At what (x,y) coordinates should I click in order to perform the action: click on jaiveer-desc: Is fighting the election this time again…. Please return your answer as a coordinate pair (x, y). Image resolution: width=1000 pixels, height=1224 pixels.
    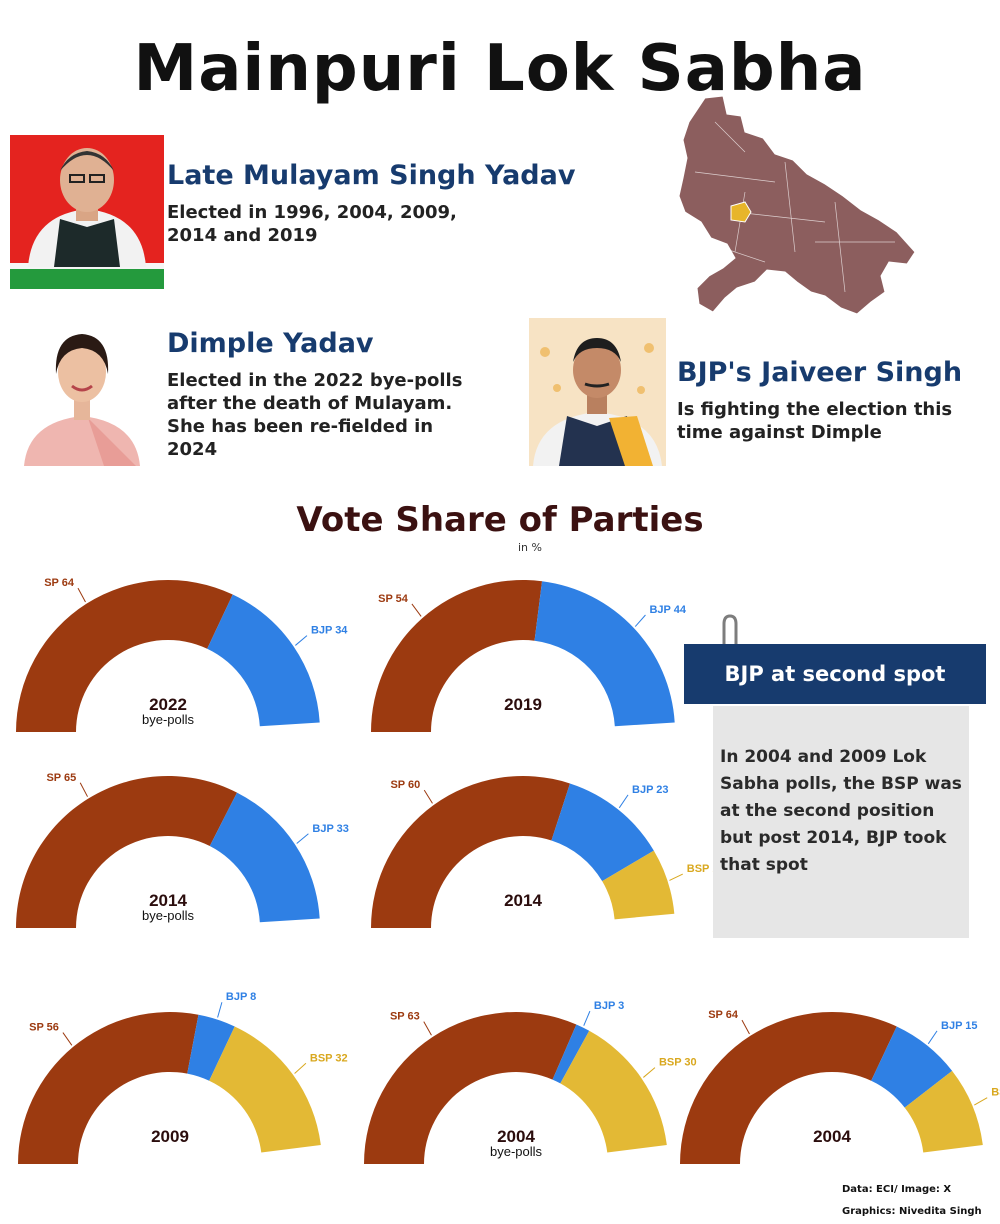
    Looking at the image, I should click on (815, 421).